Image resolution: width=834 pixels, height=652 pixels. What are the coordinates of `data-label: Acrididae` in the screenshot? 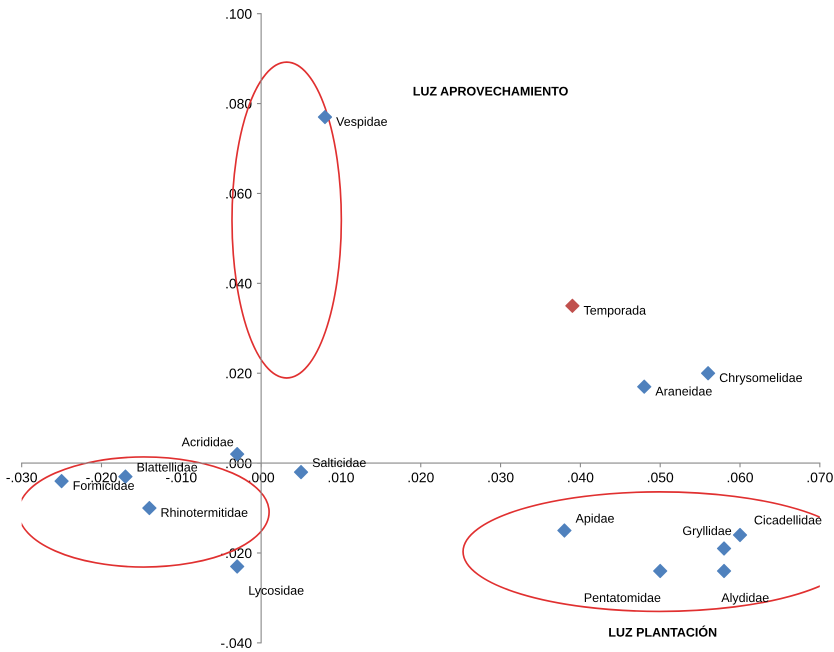 It's located at (208, 441).